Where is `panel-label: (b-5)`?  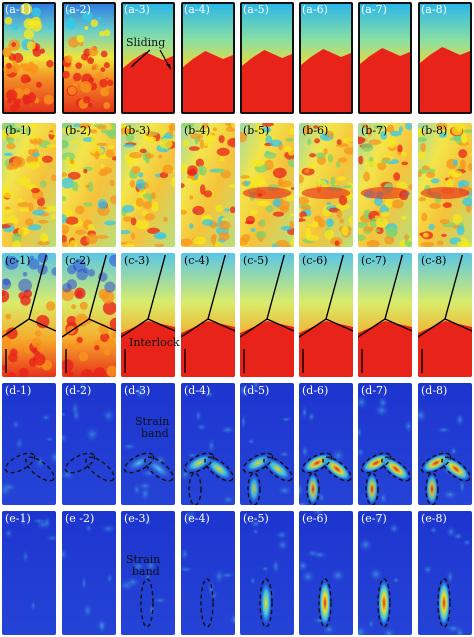 panel-label: (b-5) is located at coordinates (256, 130).